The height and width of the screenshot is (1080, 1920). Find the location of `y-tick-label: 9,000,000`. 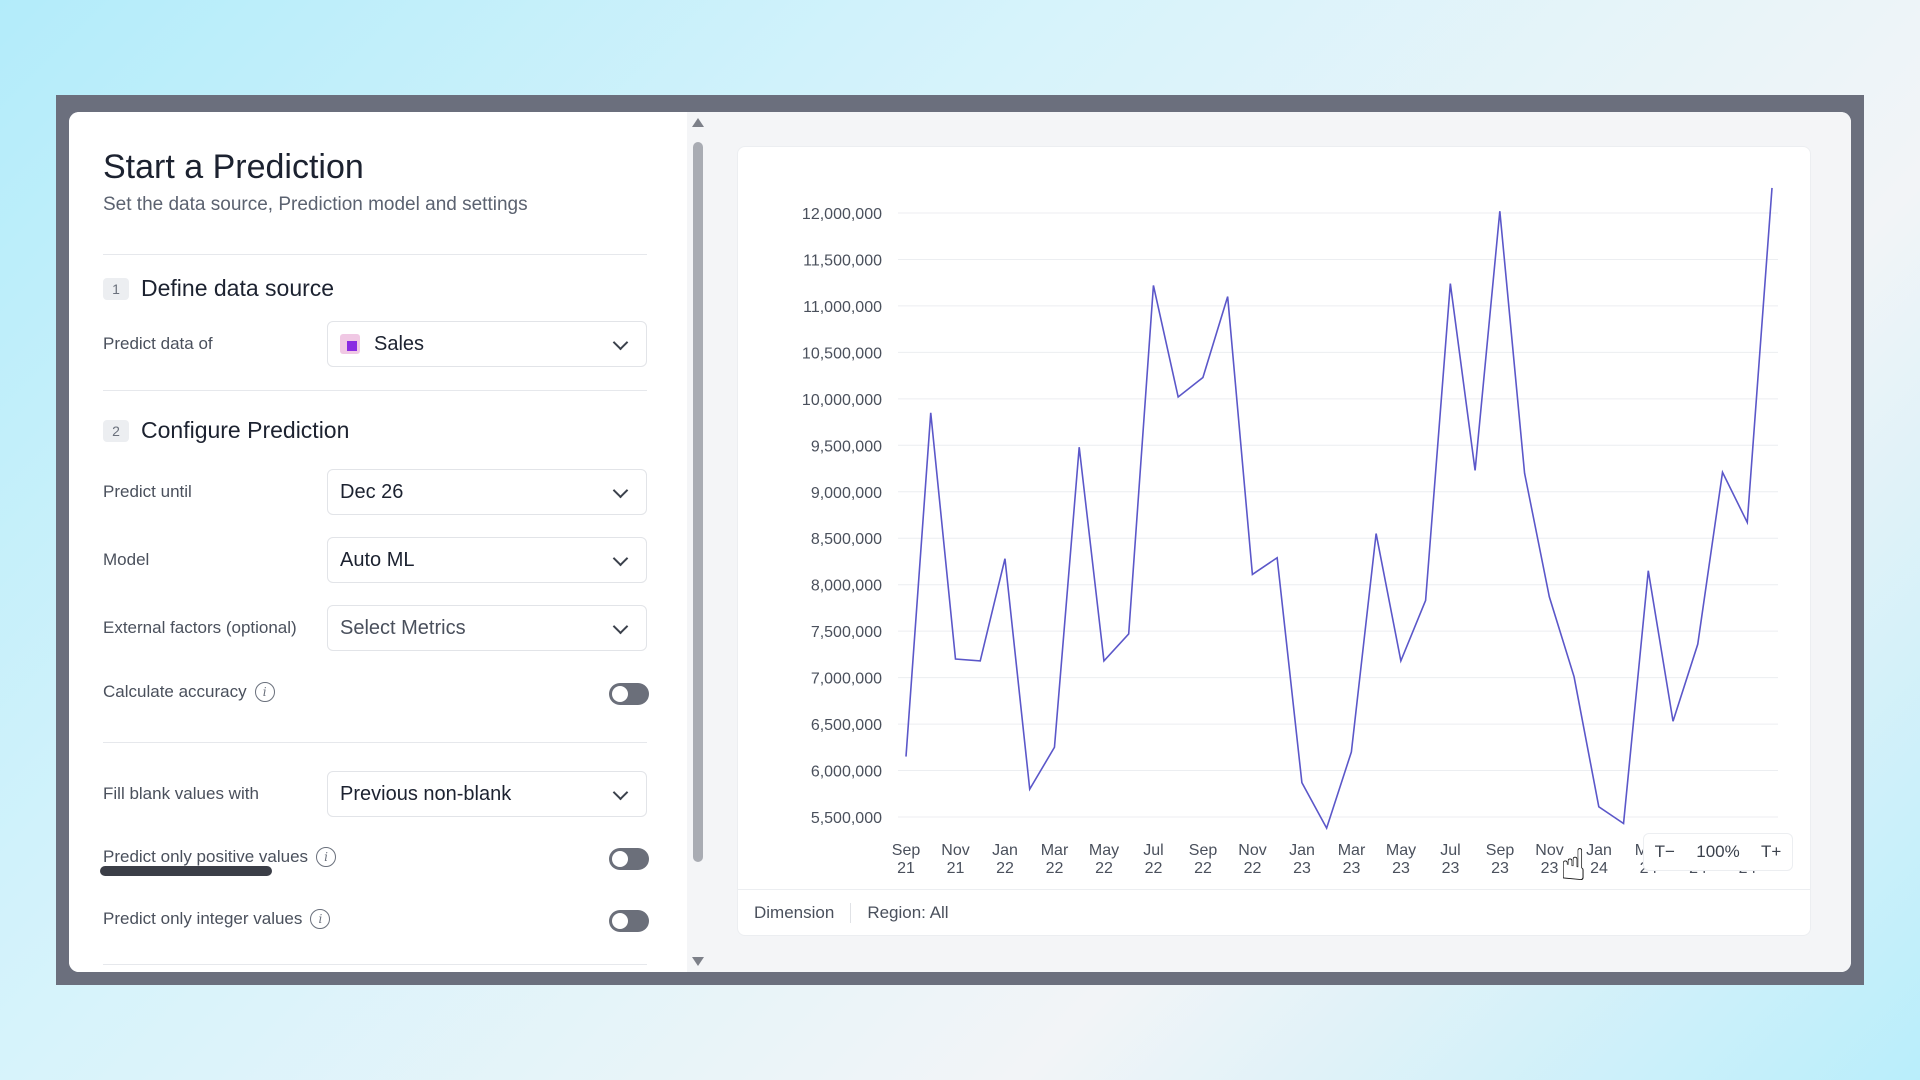

y-tick-label: 9,000,000 is located at coordinates (846, 493).